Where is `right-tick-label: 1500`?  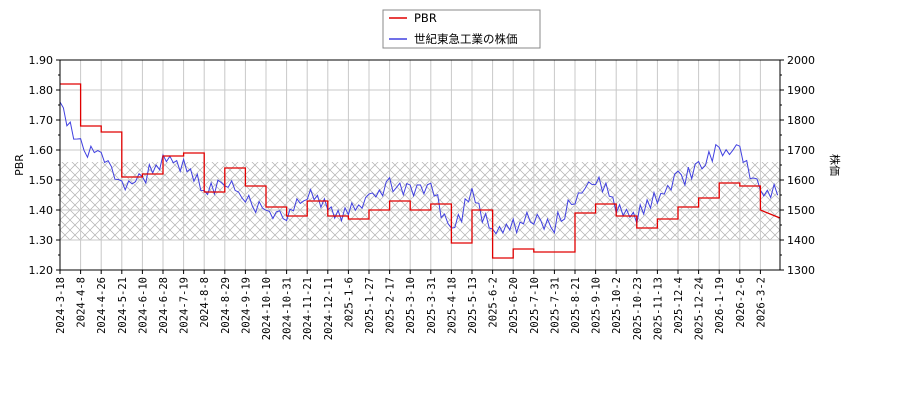 right-tick-label: 1500 is located at coordinates (801, 210).